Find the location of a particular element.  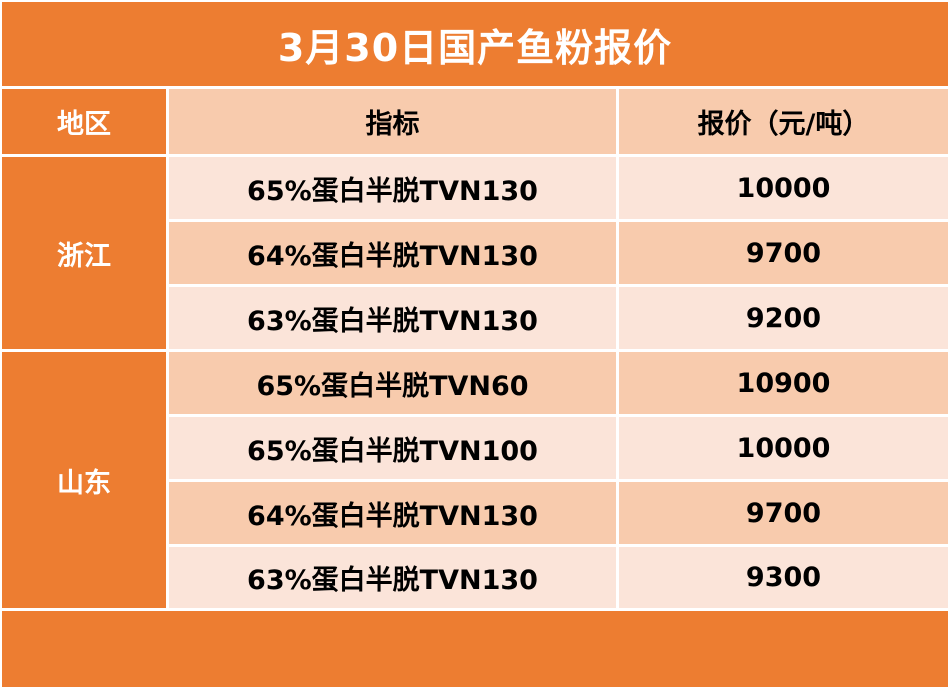

row-spec: 65%蛋白半脱TVN100 is located at coordinates (392, 448).